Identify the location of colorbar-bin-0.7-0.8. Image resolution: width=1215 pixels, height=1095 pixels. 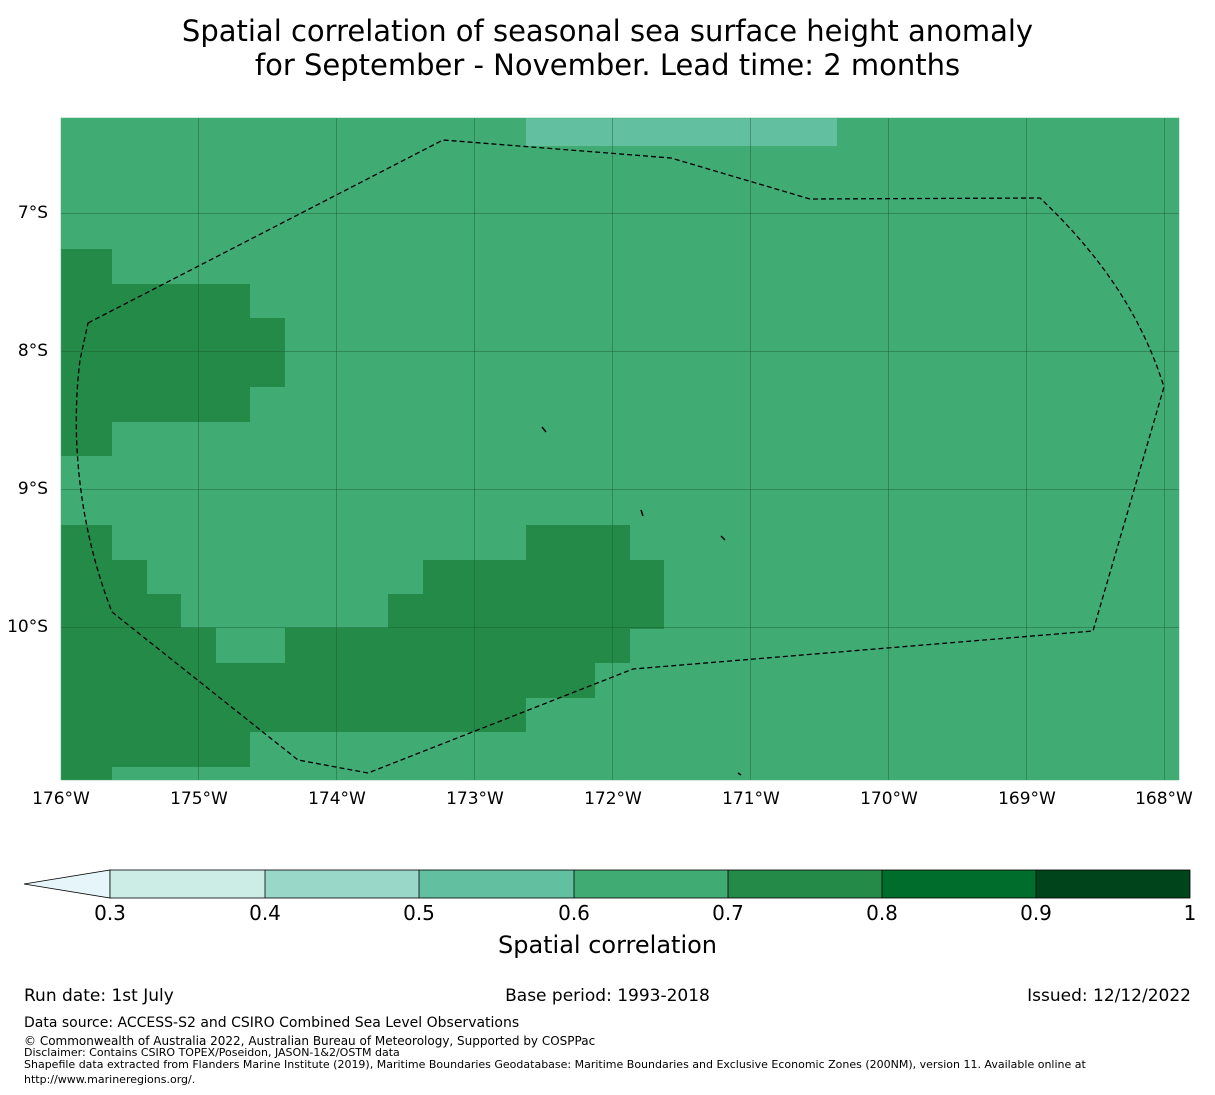
(805, 884).